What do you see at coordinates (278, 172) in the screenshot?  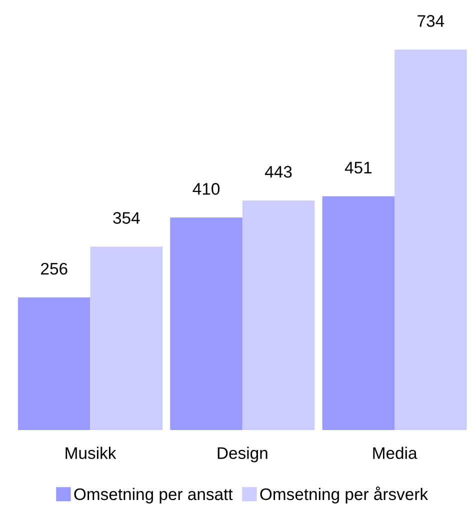 I see `data-label: 443` at bounding box center [278, 172].